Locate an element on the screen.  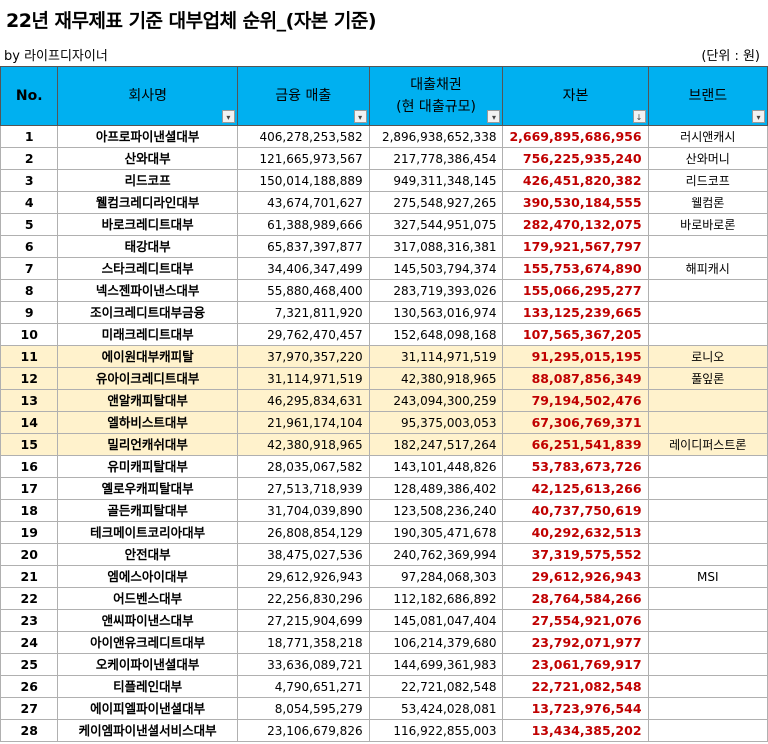
cell-capital: 155,753,674,890 is located at coordinates (575, 268).